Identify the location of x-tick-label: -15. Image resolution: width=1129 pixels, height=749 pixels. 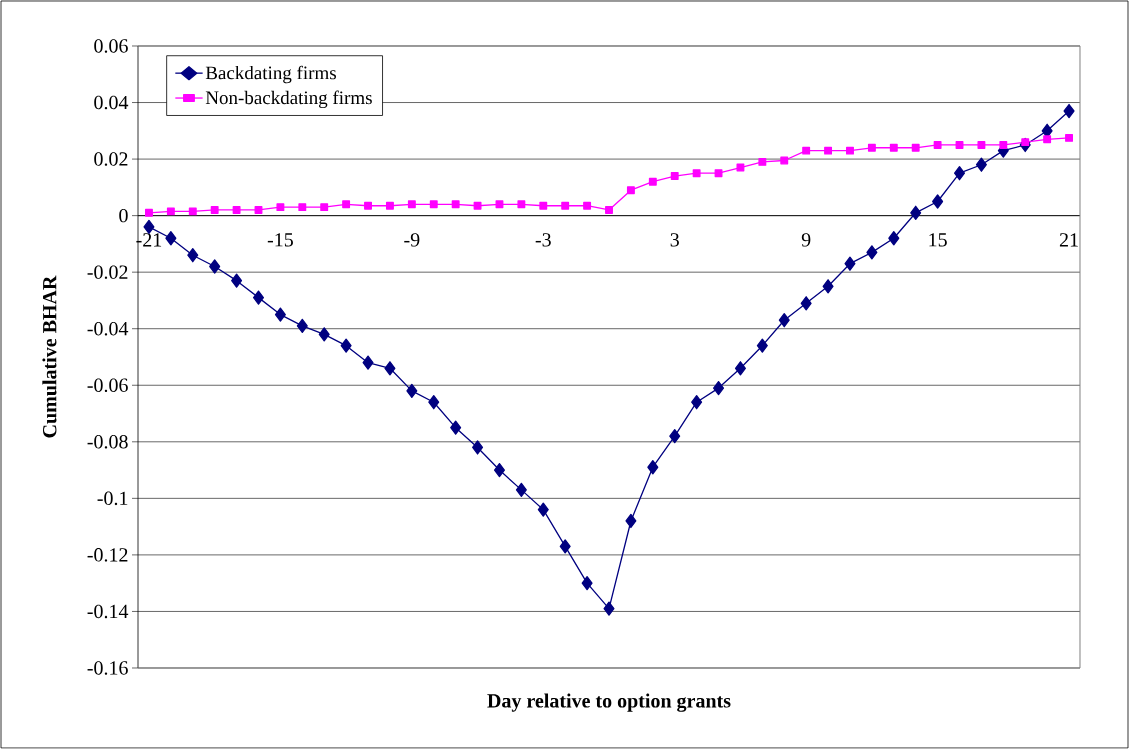
(280, 240).